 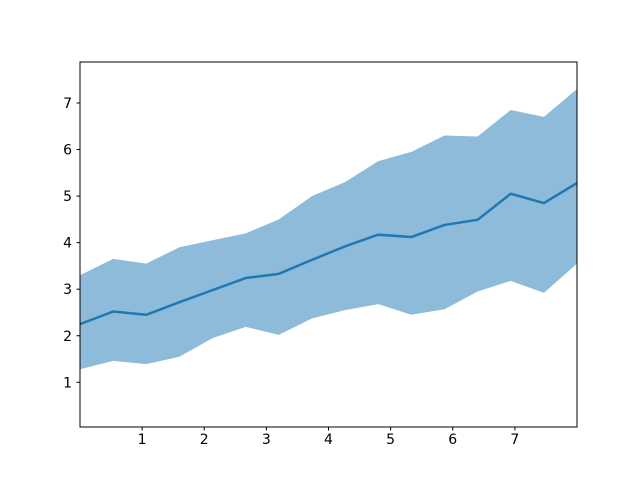 What do you see at coordinates (67, 337) in the screenshot?
I see `y-tick-label: 2` at bounding box center [67, 337].